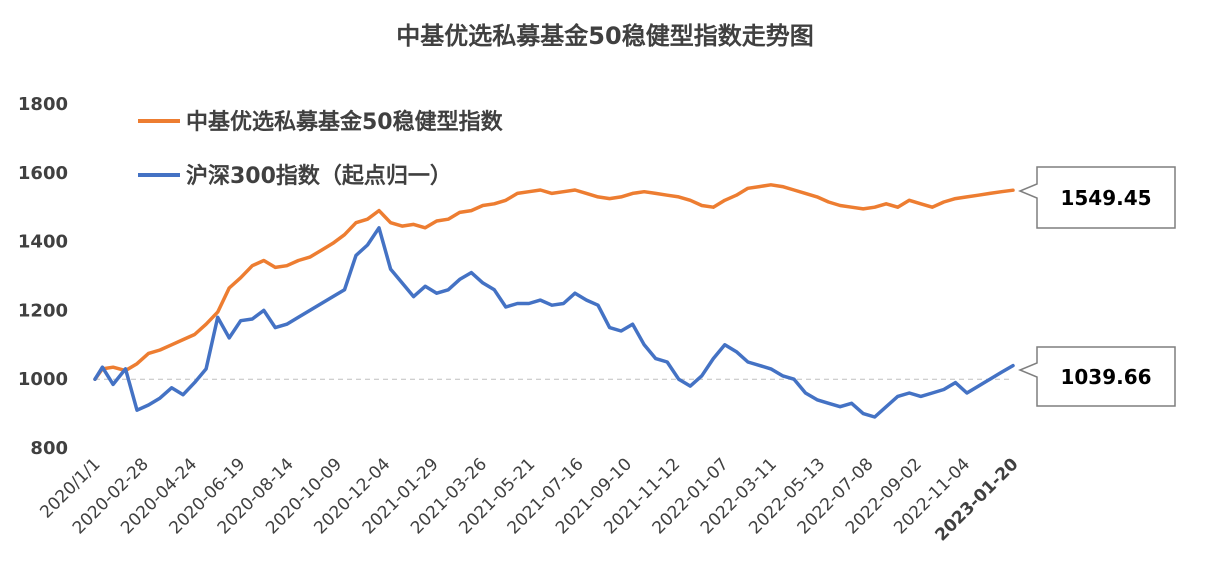 This screenshot has width=1211, height=581. What do you see at coordinates (43, 242) in the screenshot?
I see `y-tick-label: 1400` at bounding box center [43, 242].